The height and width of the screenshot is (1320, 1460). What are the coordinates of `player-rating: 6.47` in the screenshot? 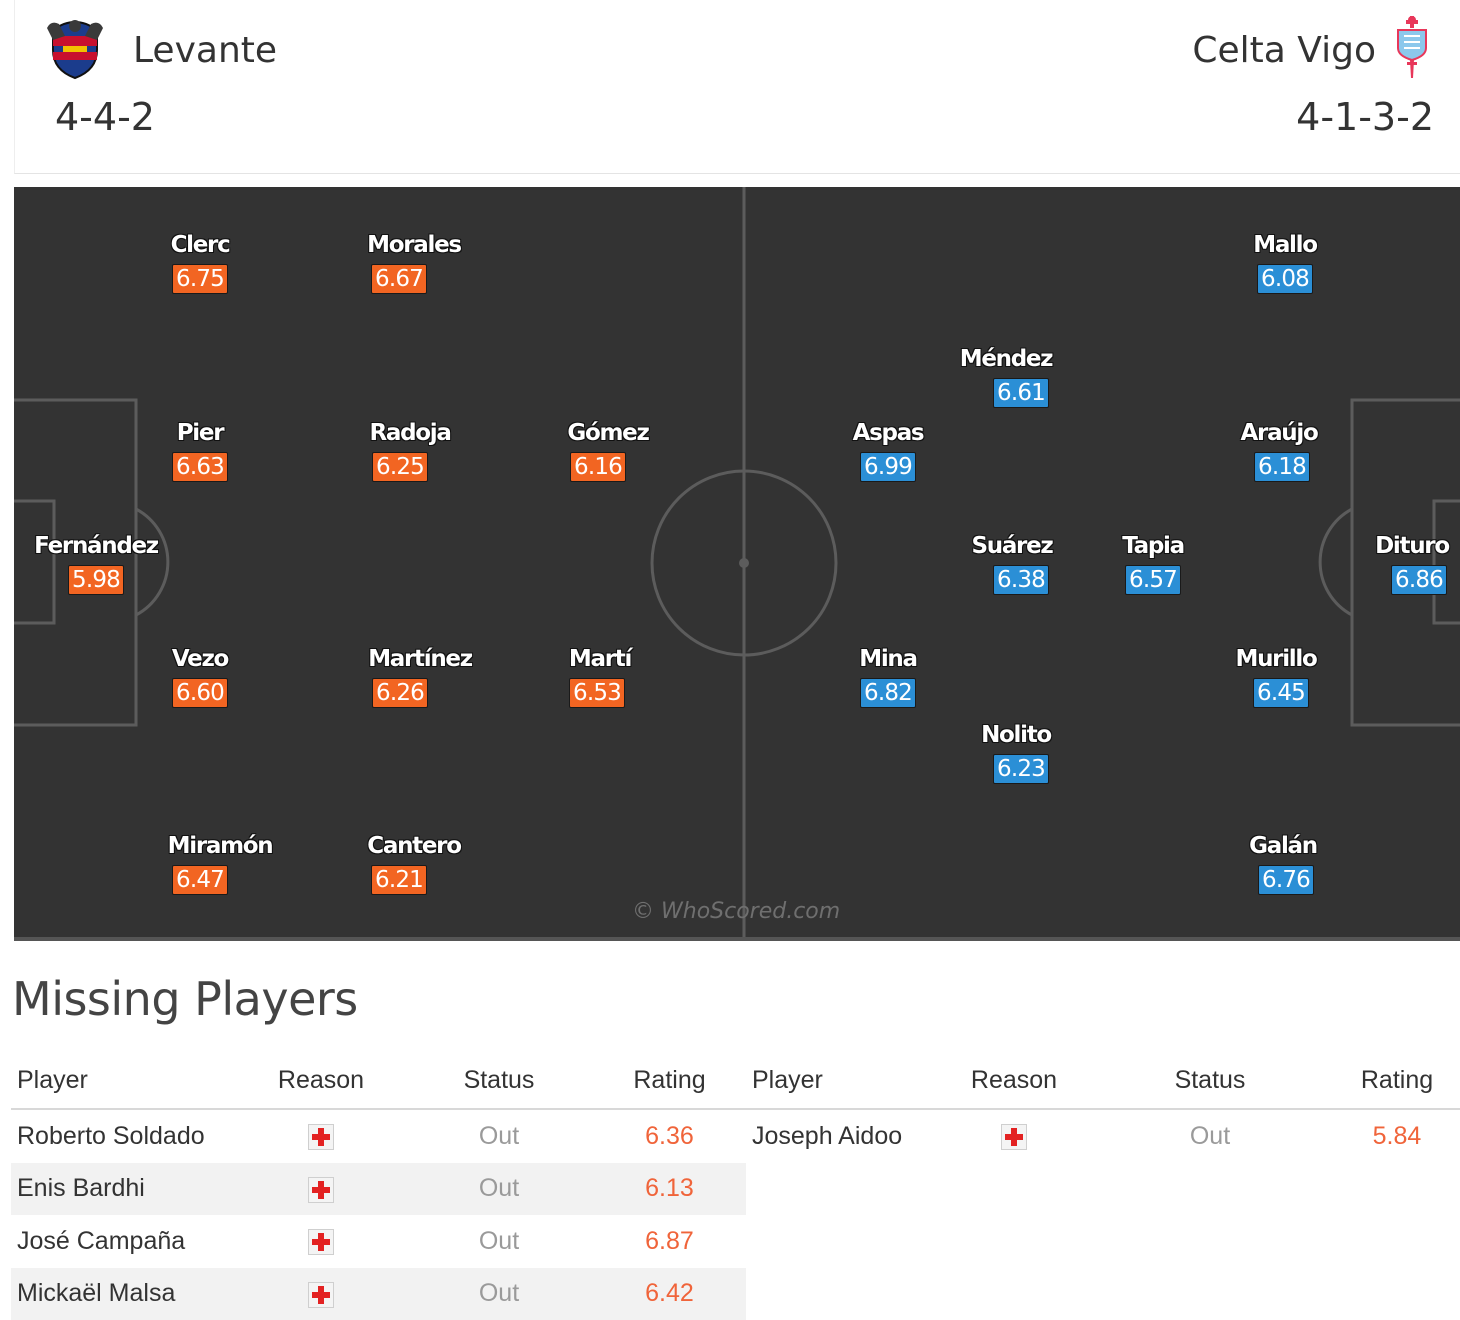 It's located at (200, 880).